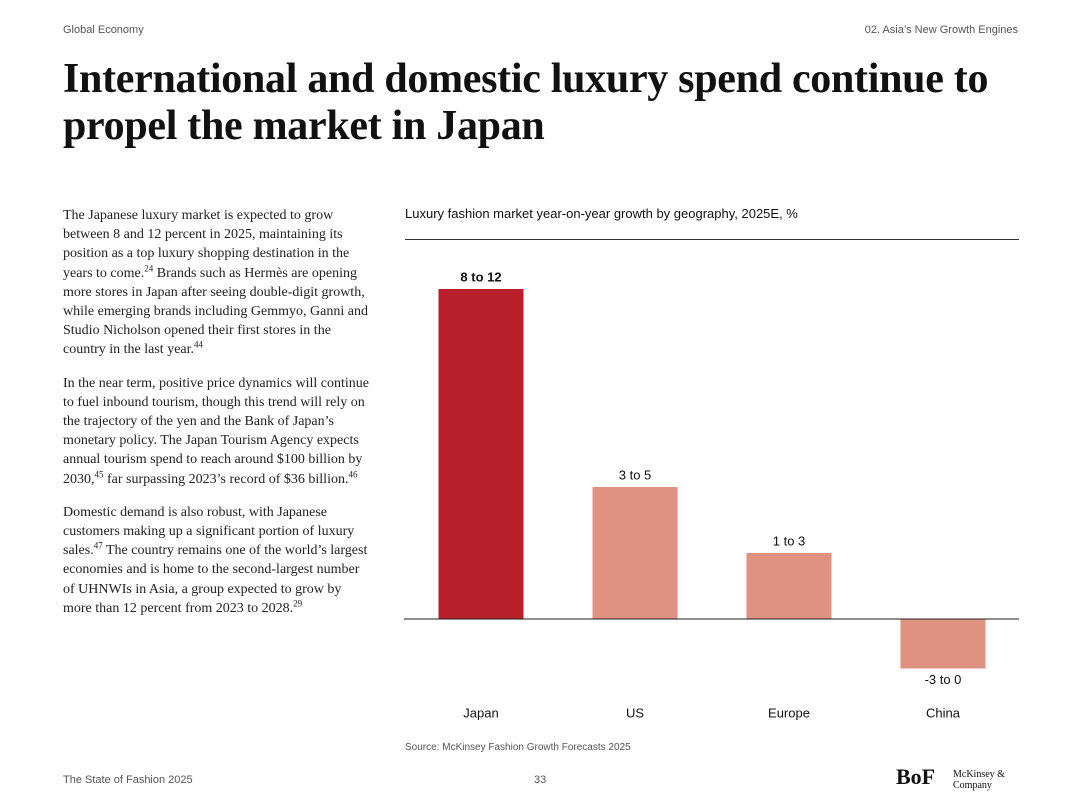 Image resolution: width=1080 pixels, height=810 pixels. Describe the element at coordinates (99, 473) in the screenshot. I see `footnote-ref: 45` at that location.